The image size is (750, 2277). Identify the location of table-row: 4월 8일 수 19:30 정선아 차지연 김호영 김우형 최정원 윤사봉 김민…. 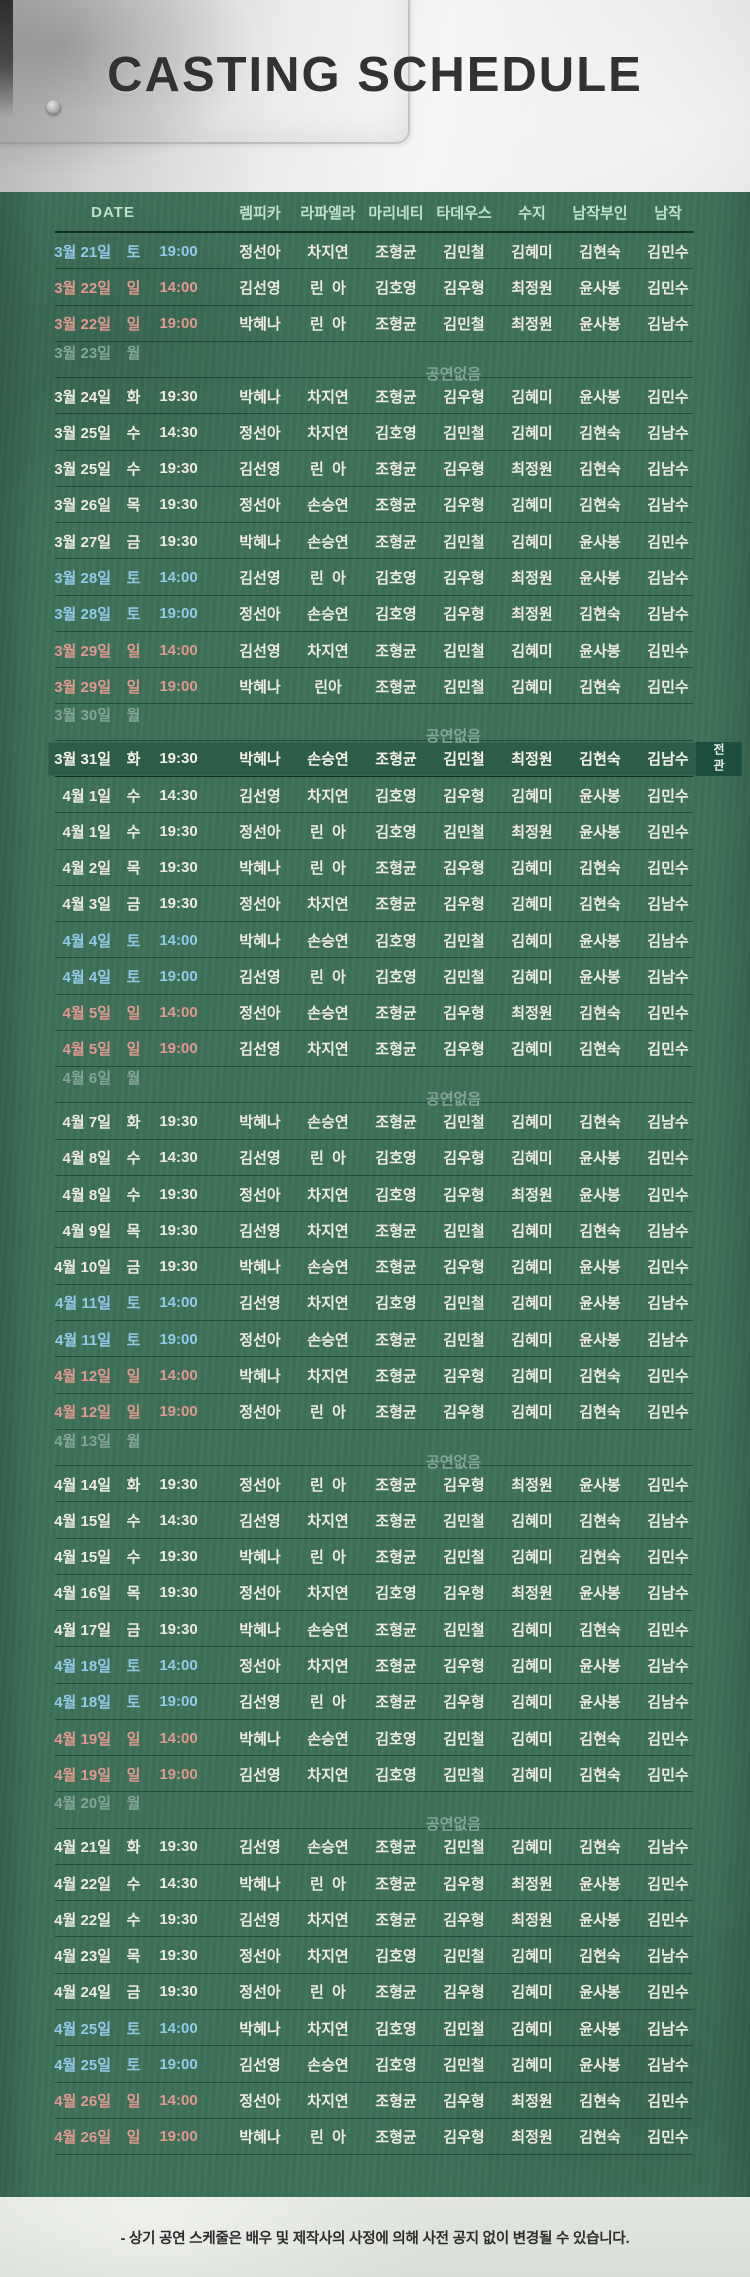
(375, 1194).